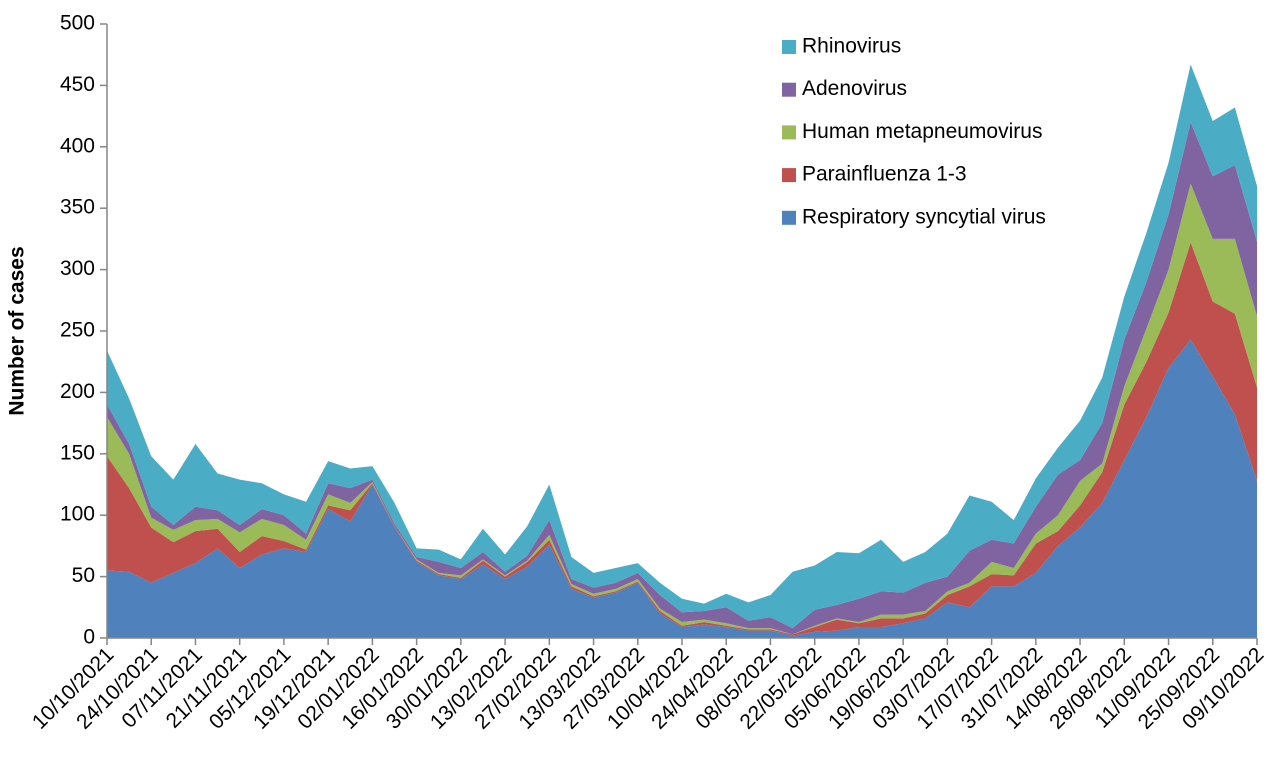 The height and width of the screenshot is (760, 1268). Describe the element at coordinates (884, 174) in the screenshot. I see `legend-label: Parainfluenza 1-3` at that location.